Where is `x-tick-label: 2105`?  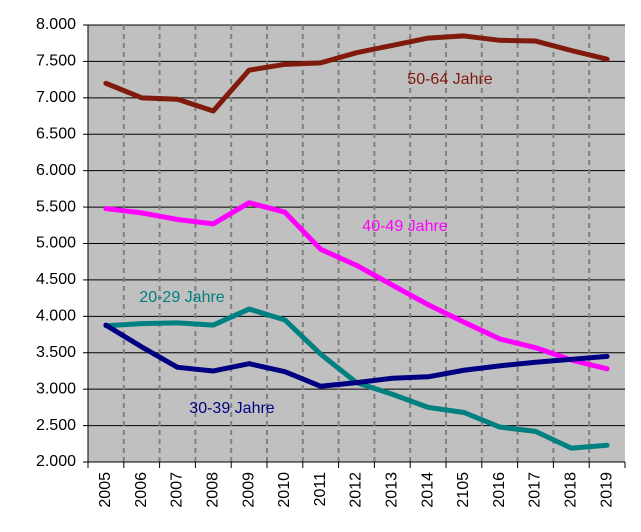
x-tick-label: 2105 is located at coordinates (463, 490).